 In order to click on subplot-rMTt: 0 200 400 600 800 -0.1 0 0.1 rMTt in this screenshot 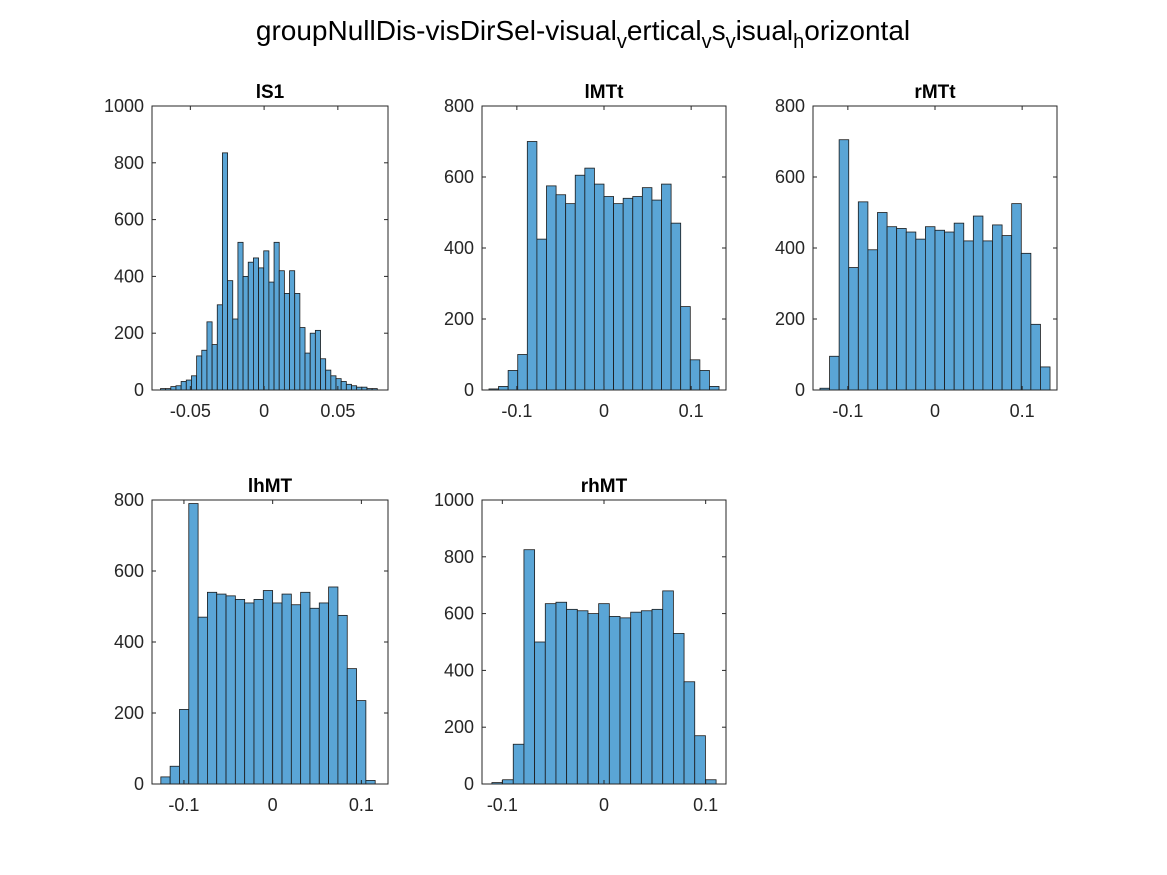, I will do `click(916, 251)`.